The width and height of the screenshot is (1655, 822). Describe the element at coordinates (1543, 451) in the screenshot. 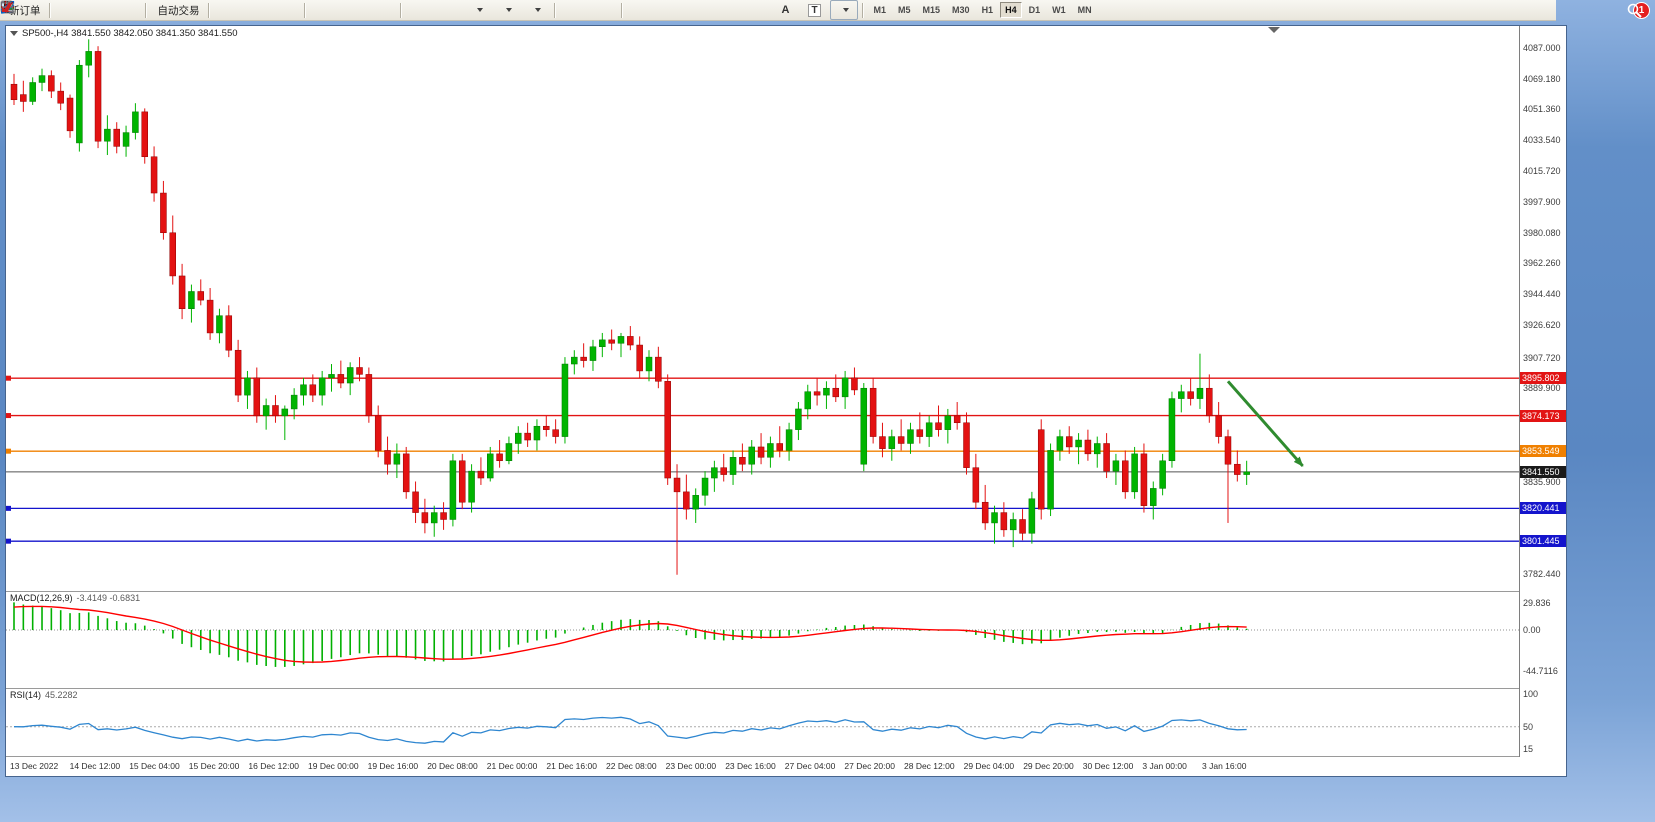

I see `price-line-tag: 3853.549` at that location.